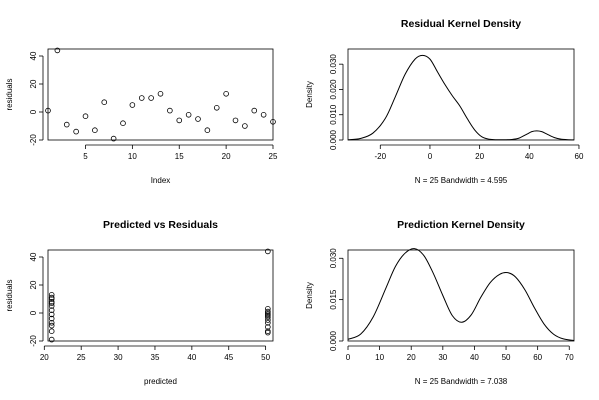 Image resolution: width=599 pixels, height=400 pixels. I want to click on x-axis: 5 10 15 20 25, so click(180, 152).